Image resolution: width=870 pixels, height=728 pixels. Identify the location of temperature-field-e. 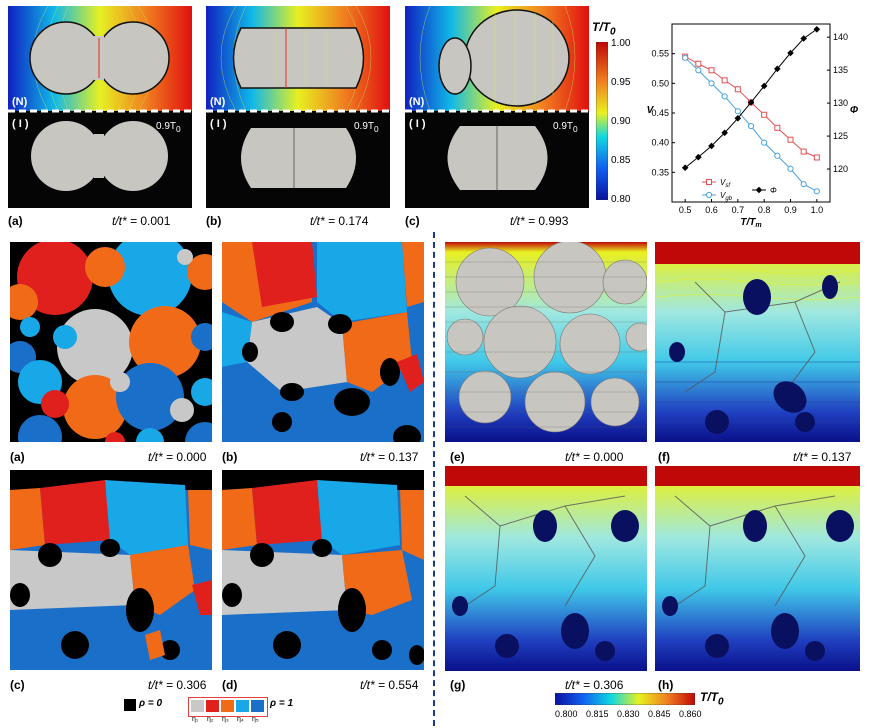
(546, 342).